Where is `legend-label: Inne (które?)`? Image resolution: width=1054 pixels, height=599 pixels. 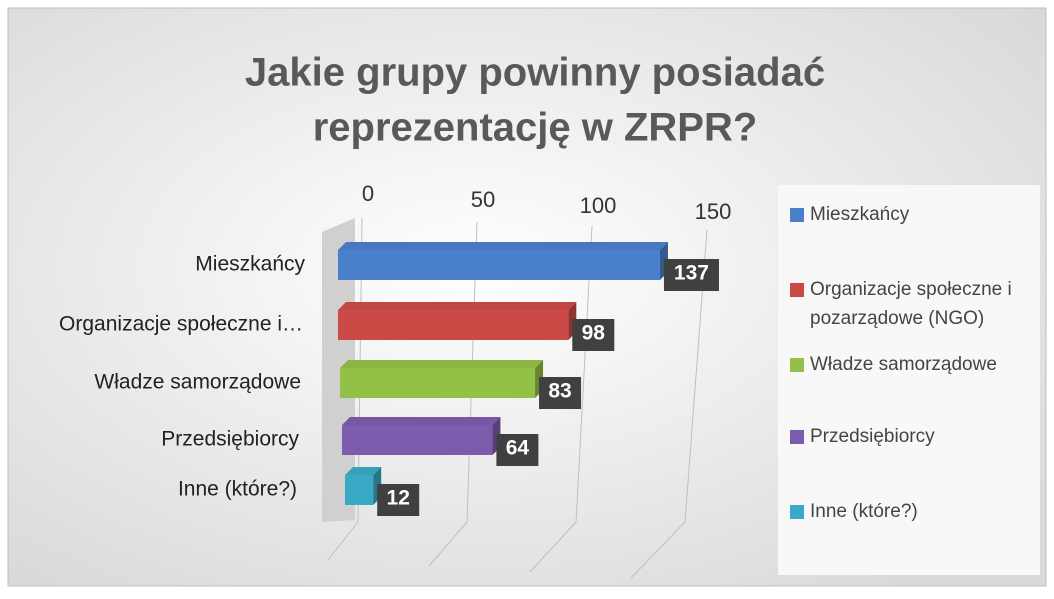
legend-label: Inne (które?) is located at coordinates (864, 511).